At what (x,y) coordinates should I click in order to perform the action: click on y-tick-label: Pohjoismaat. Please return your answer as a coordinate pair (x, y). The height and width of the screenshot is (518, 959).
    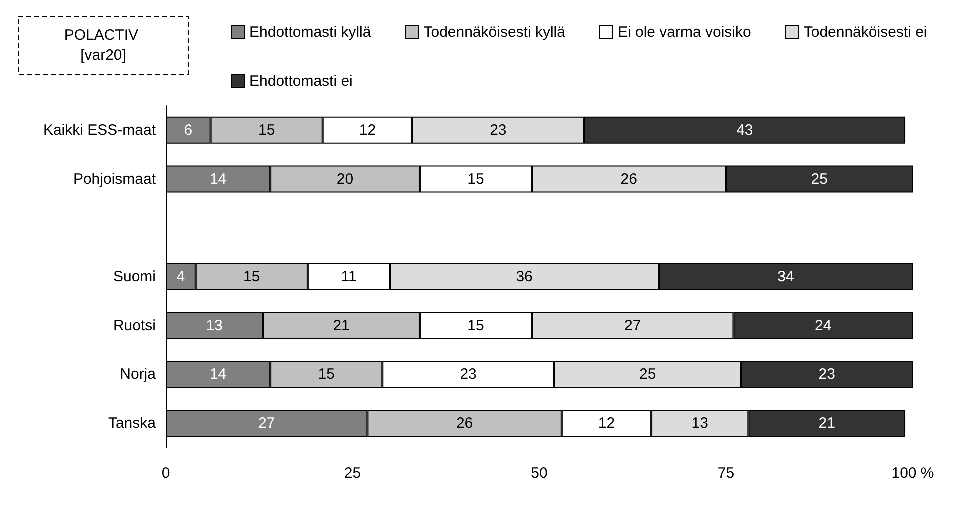
    Looking at the image, I should click on (115, 179).